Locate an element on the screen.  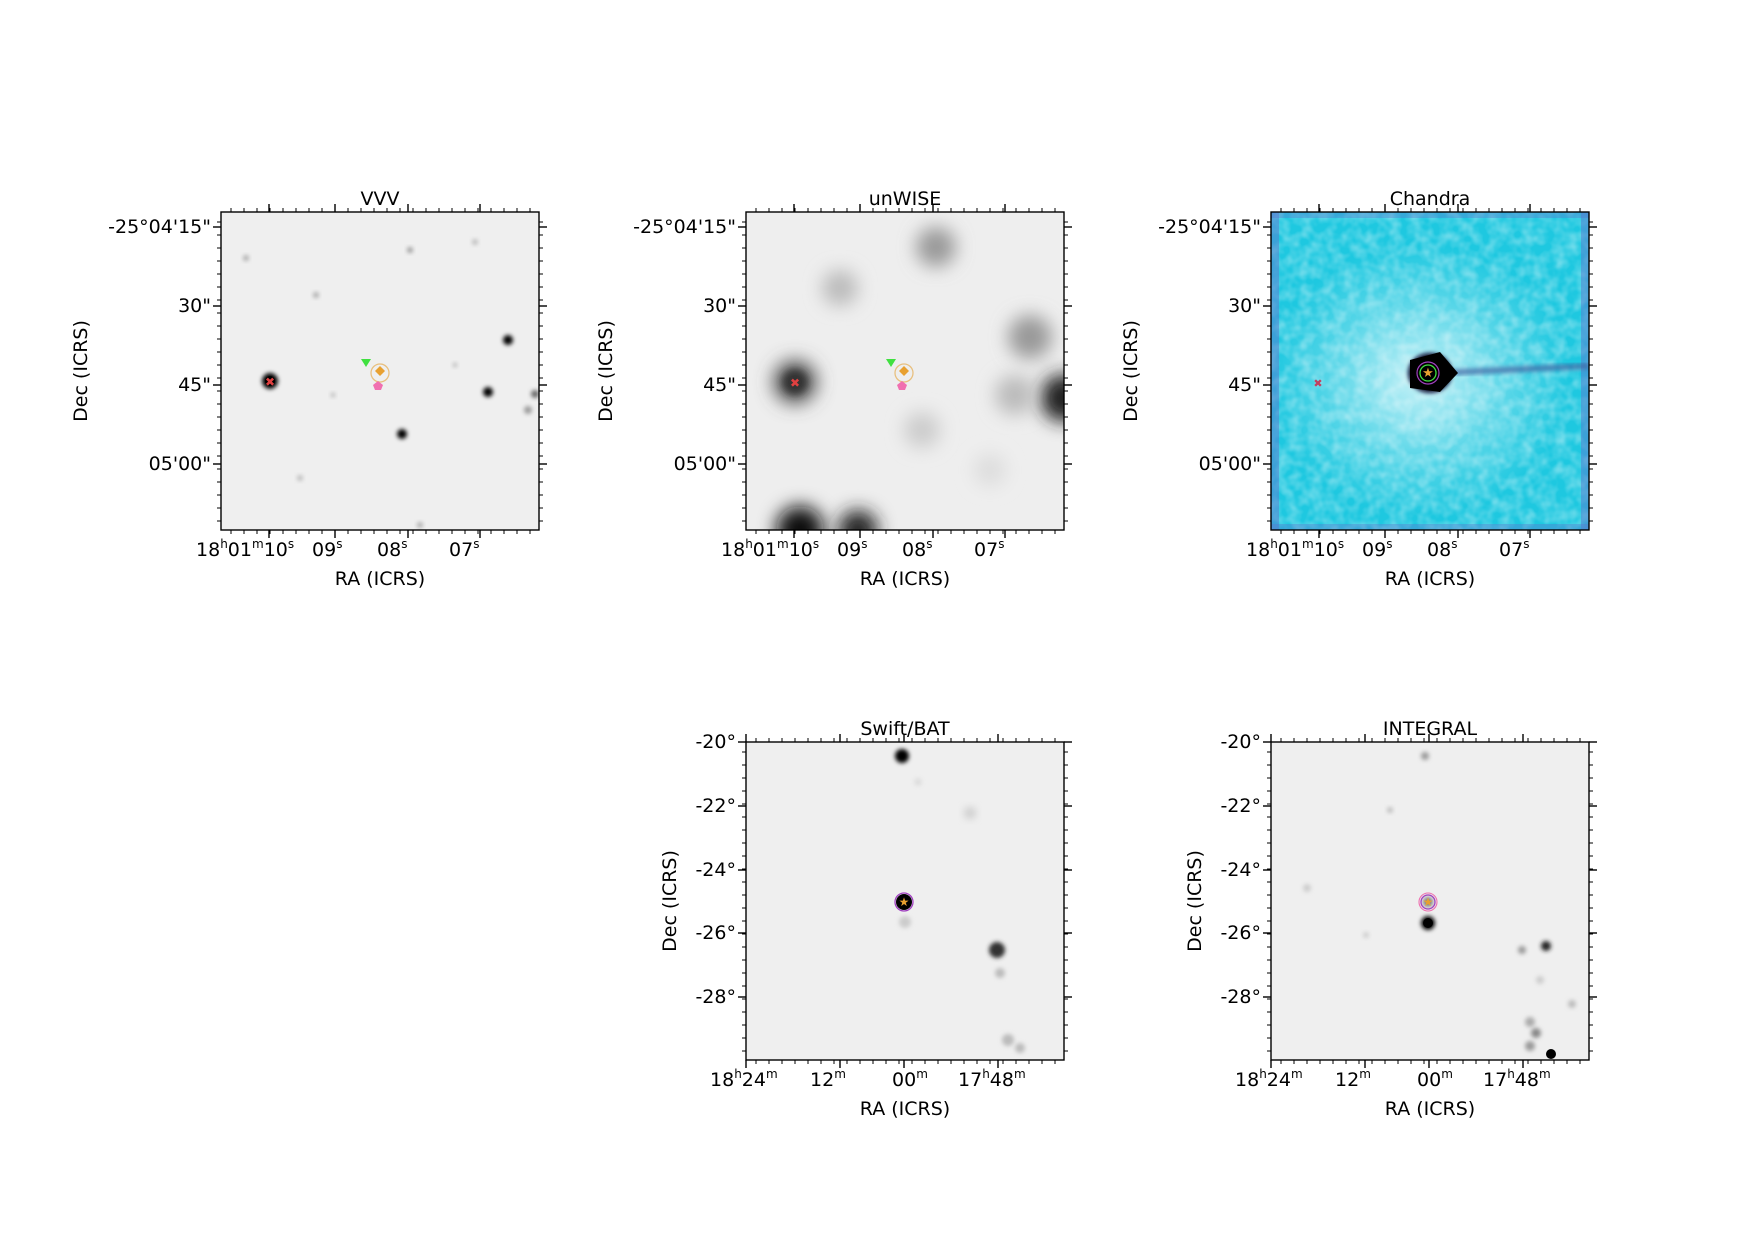
chandra-ytick-label: -25°04'15" is located at coordinates (1209, 227).